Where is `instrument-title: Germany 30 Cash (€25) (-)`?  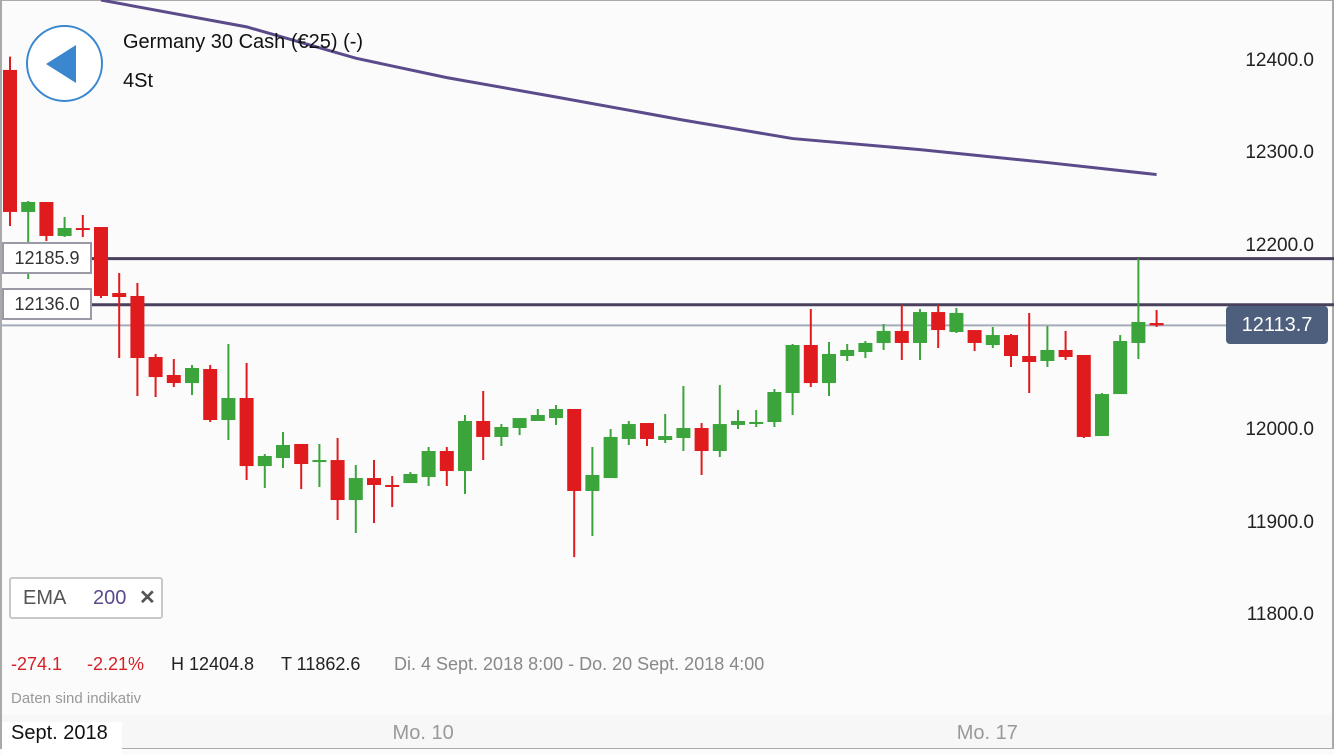 instrument-title: Germany 30 Cash (€25) (-) is located at coordinates (243, 42).